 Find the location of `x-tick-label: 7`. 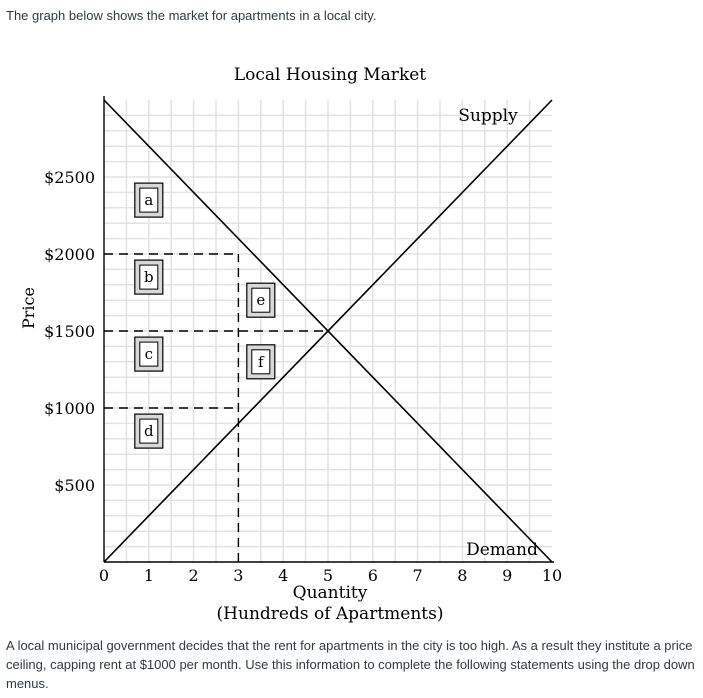

x-tick-label: 7 is located at coordinates (418, 575).